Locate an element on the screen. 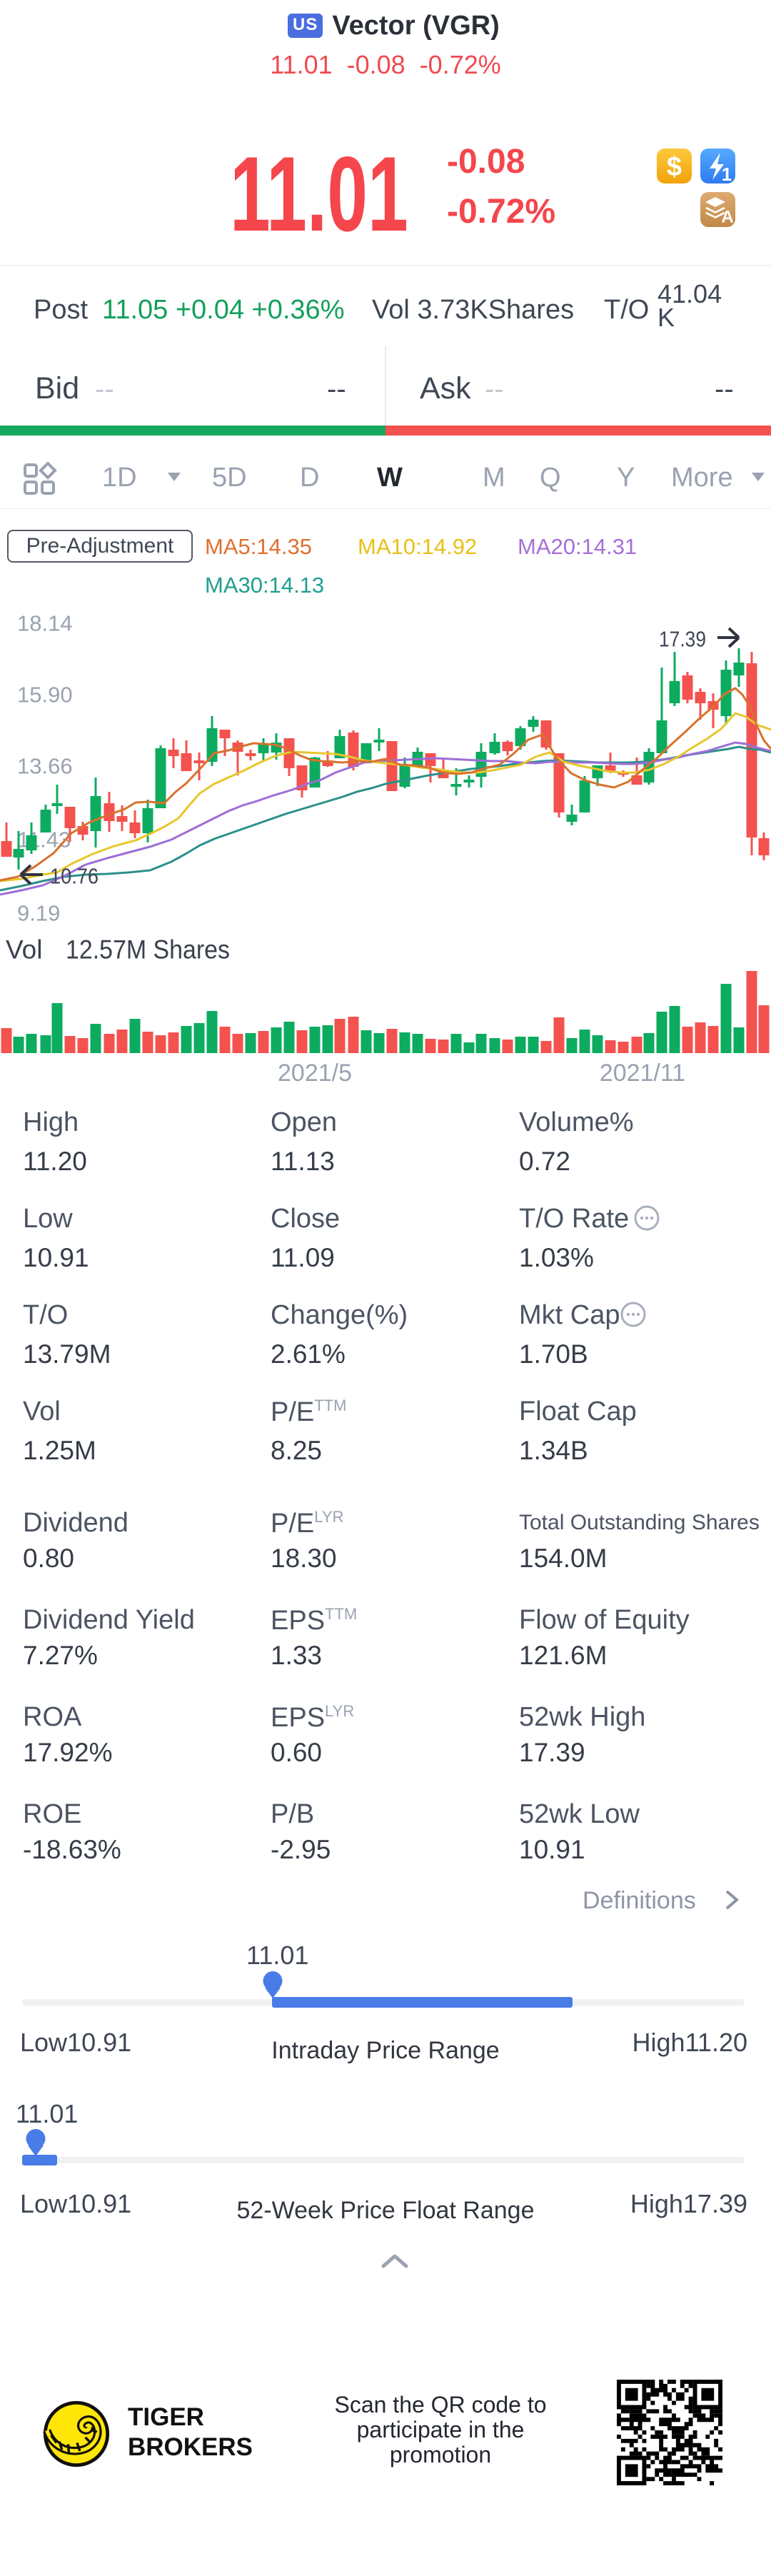  svg-text: 15.90 is located at coordinates (45, 695).